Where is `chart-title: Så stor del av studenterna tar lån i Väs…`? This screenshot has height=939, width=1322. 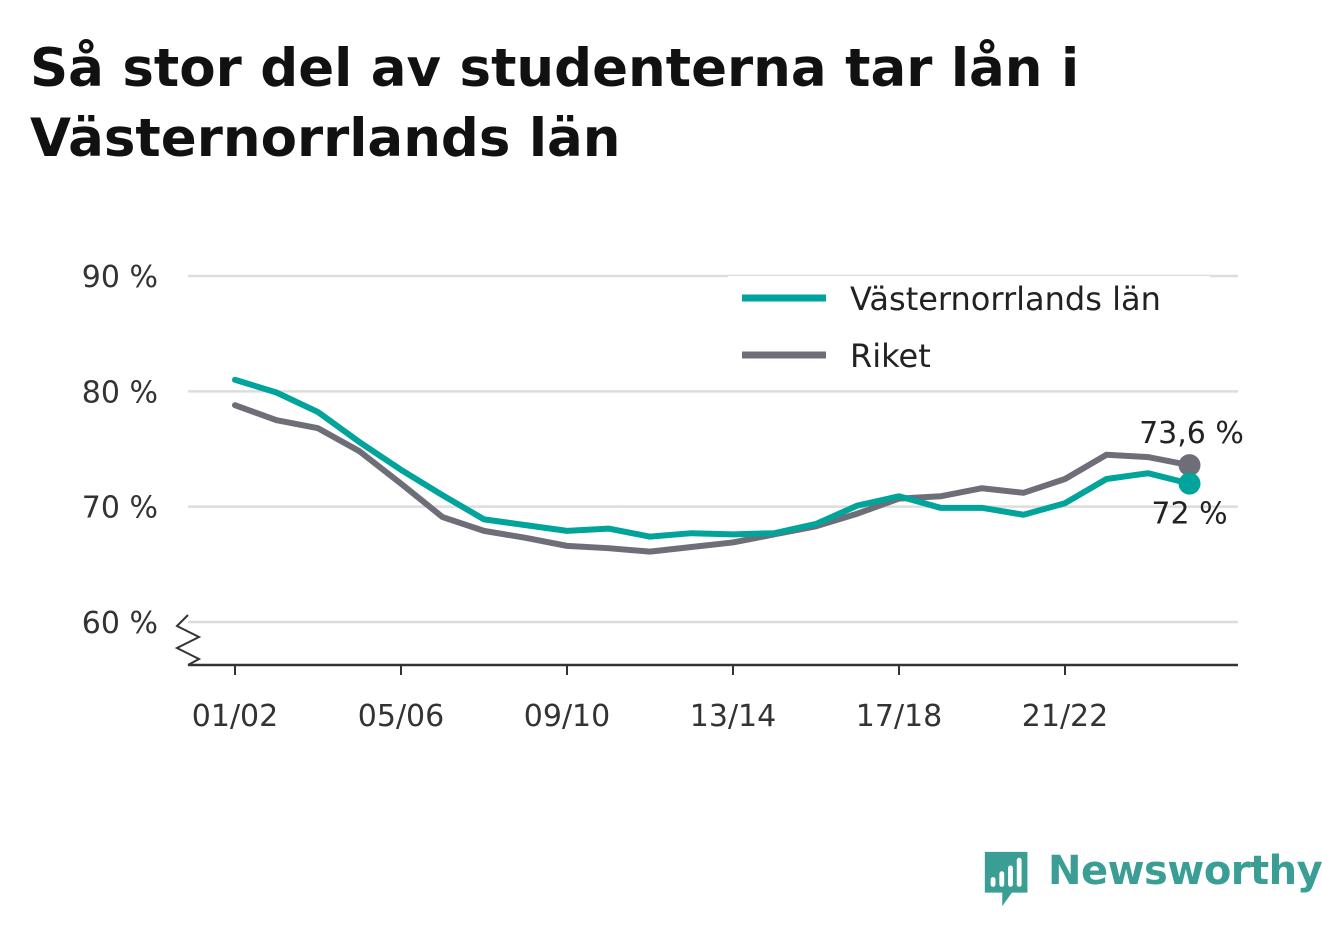 chart-title: Så stor del av studenterna tar lån i Väs… is located at coordinates (555, 103).